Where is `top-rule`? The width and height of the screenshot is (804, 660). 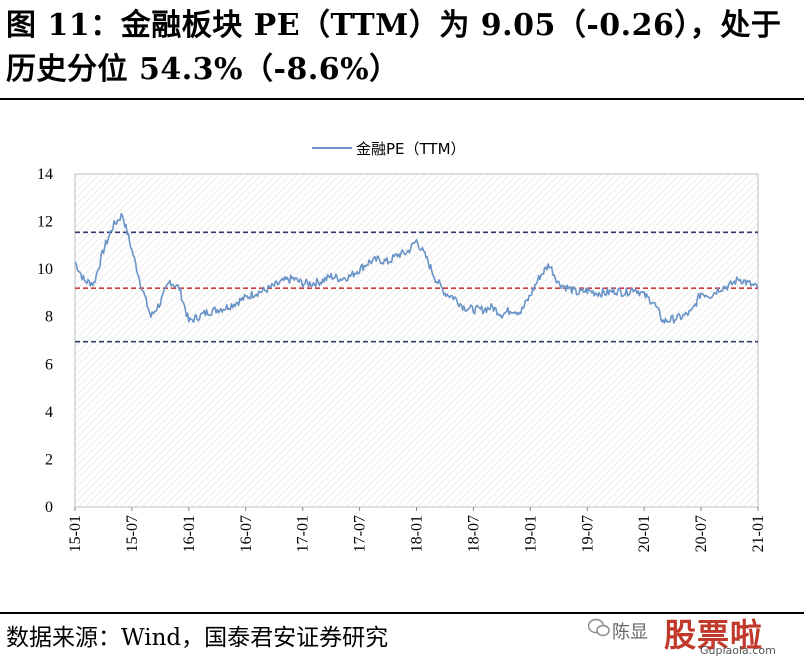
top-rule is located at coordinates (402, 99).